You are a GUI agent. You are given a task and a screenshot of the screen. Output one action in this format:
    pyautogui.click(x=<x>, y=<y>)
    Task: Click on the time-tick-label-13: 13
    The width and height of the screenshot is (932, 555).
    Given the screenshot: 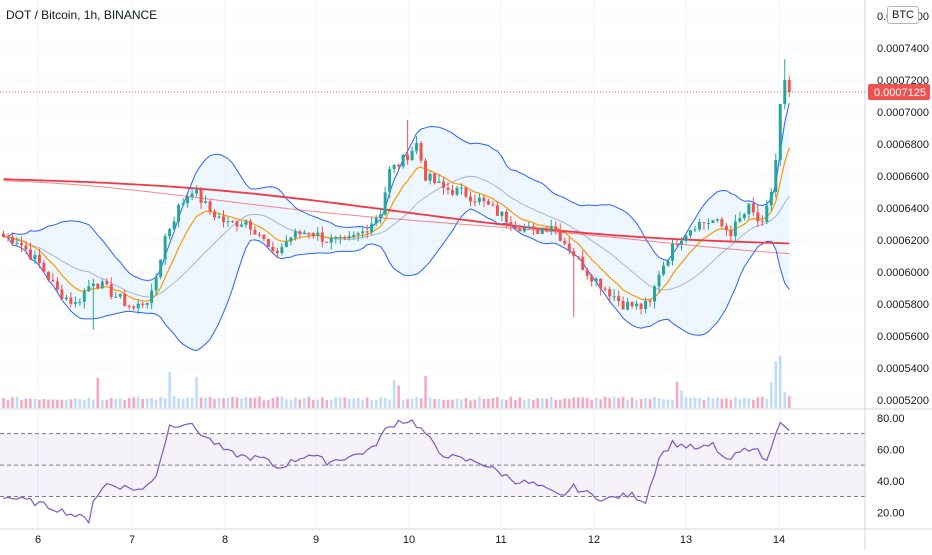 What is the action you would take?
    pyautogui.click(x=686, y=540)
    